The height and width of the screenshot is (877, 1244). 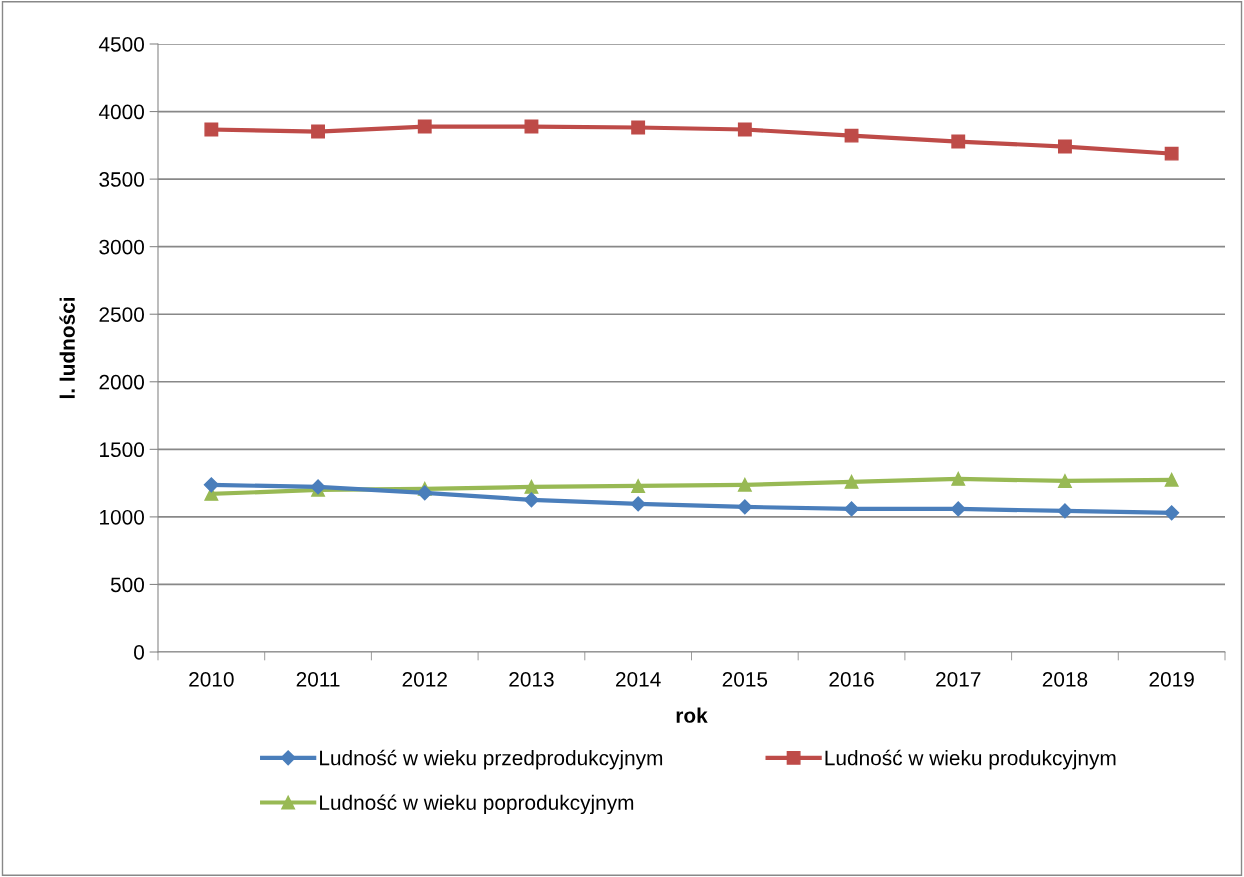 I want to click on x-tick-label: 2013, so click(x=531, y=679).